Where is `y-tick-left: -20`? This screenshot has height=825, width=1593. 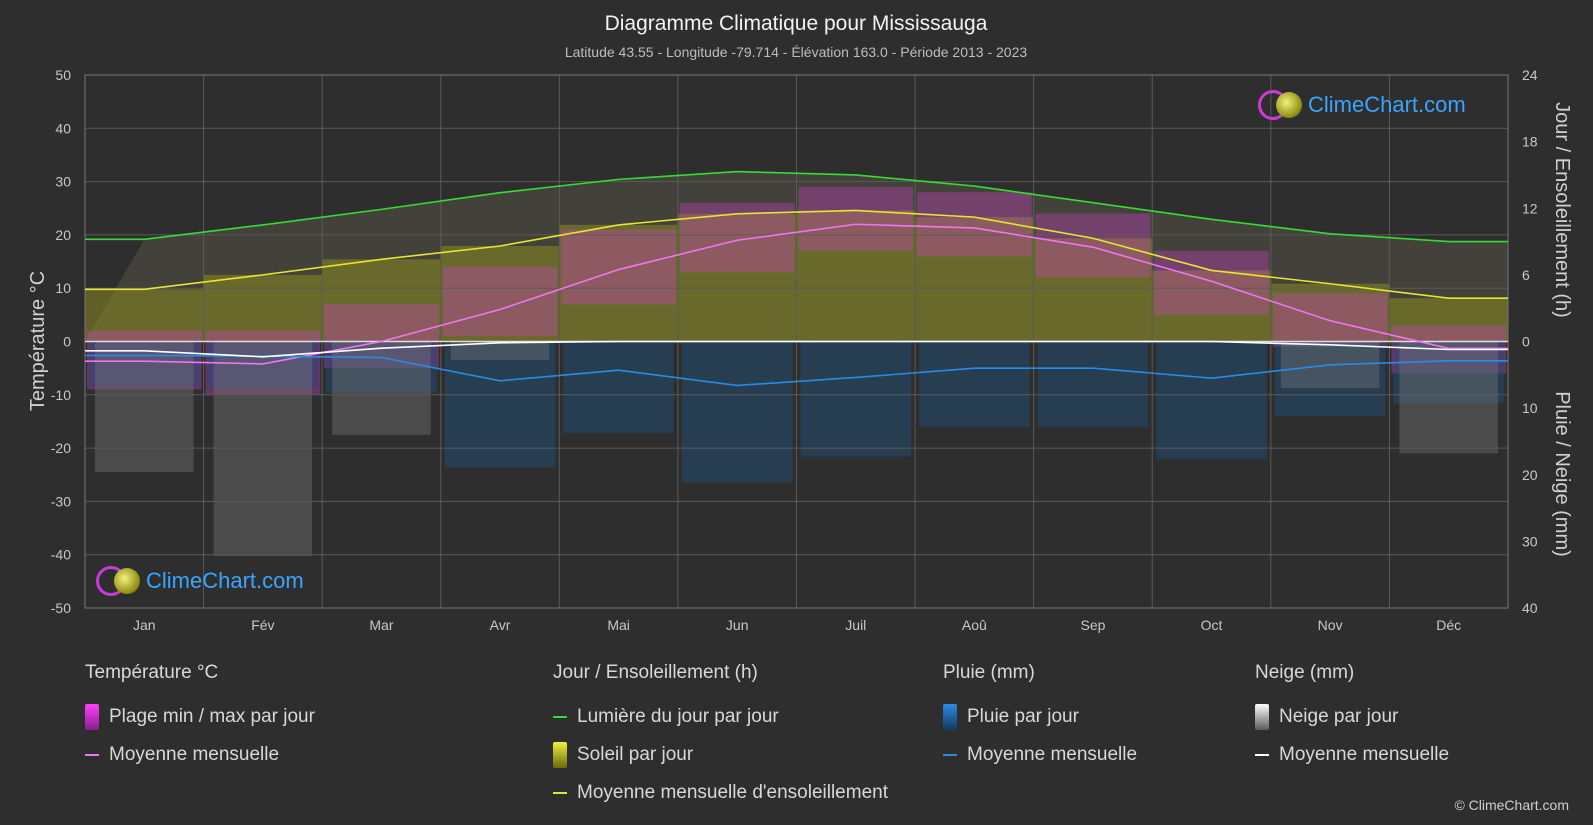 y-tick-left: -20 is located at coordinates (61, 448).